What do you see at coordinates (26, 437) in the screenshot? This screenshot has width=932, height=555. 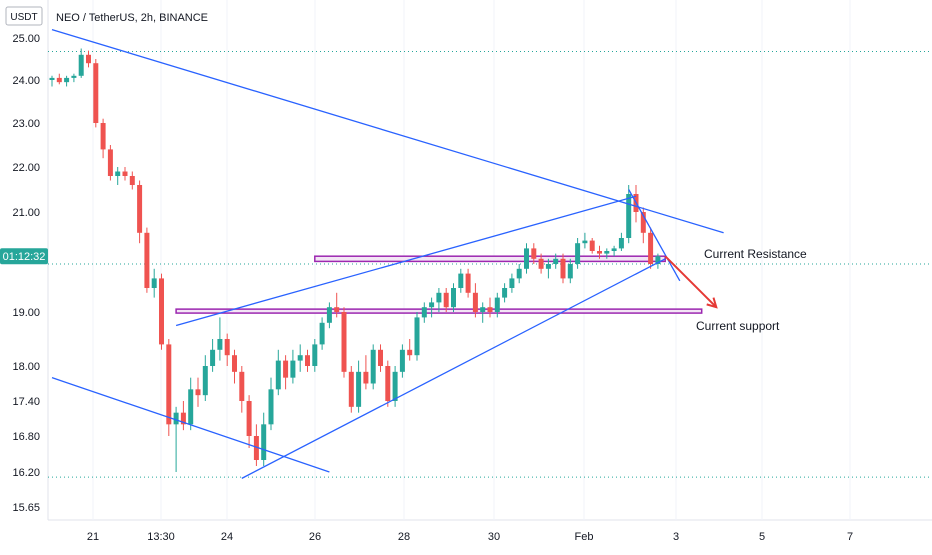 I see `y-tick-label: 16.80` at bounding box center [26, 437].